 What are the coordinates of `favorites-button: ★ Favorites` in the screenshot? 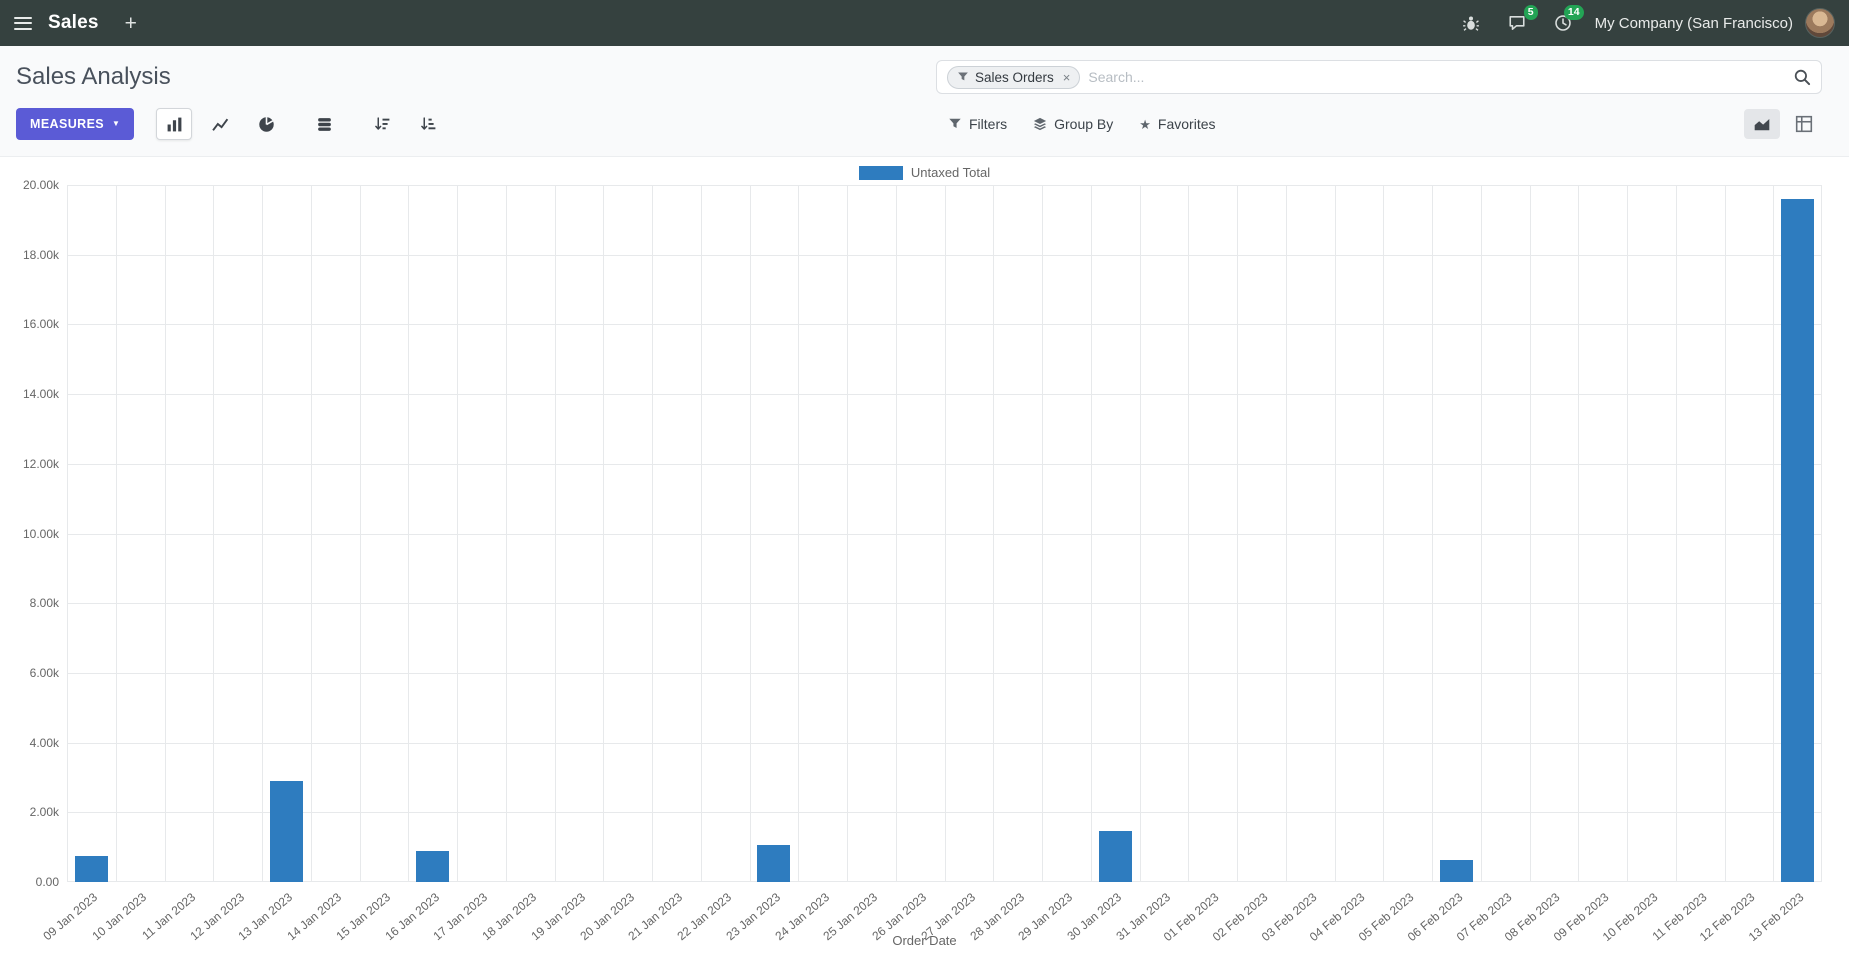 It's located at (1177, 124).